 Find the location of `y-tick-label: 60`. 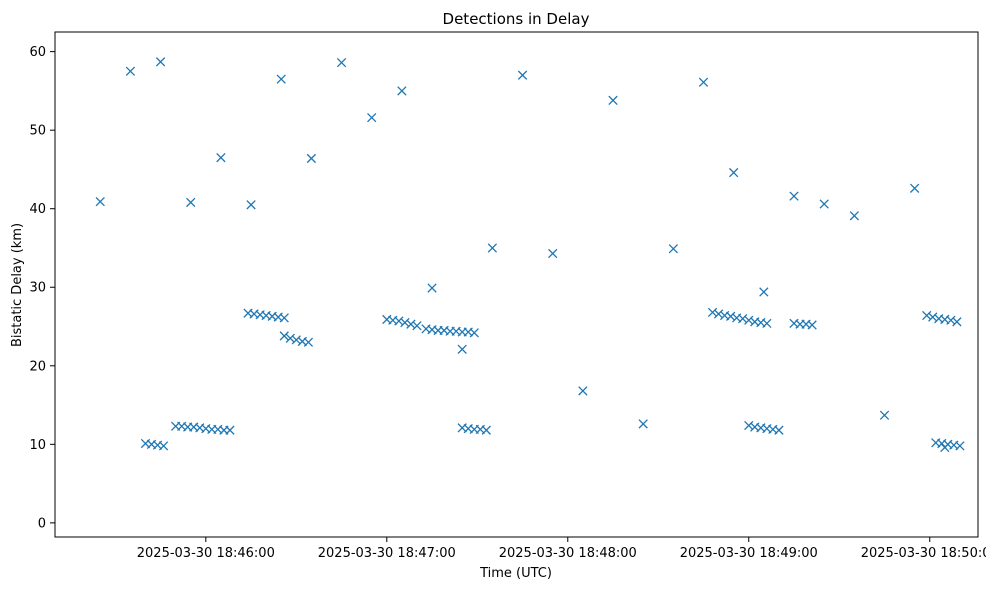

y-tick-label: 60 is located at coordinates (37, 52).